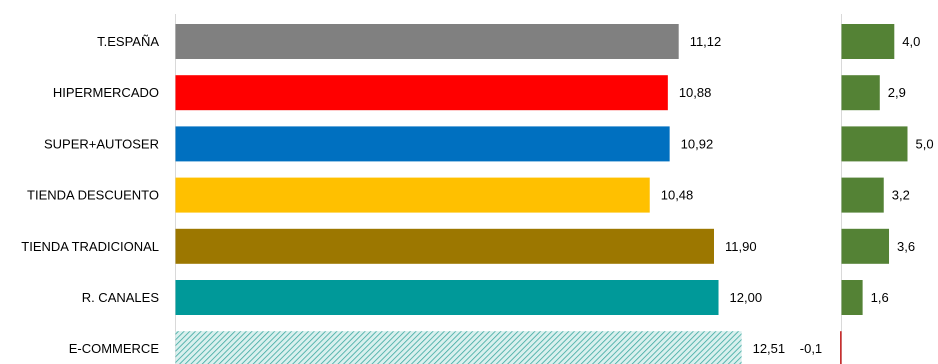 The image size is (938, 364). What do you see at coordinates (741, 246) in the screenshot?
I see `value-label-tienda-tradicional: 11,90` at bounding box center [741, 246].